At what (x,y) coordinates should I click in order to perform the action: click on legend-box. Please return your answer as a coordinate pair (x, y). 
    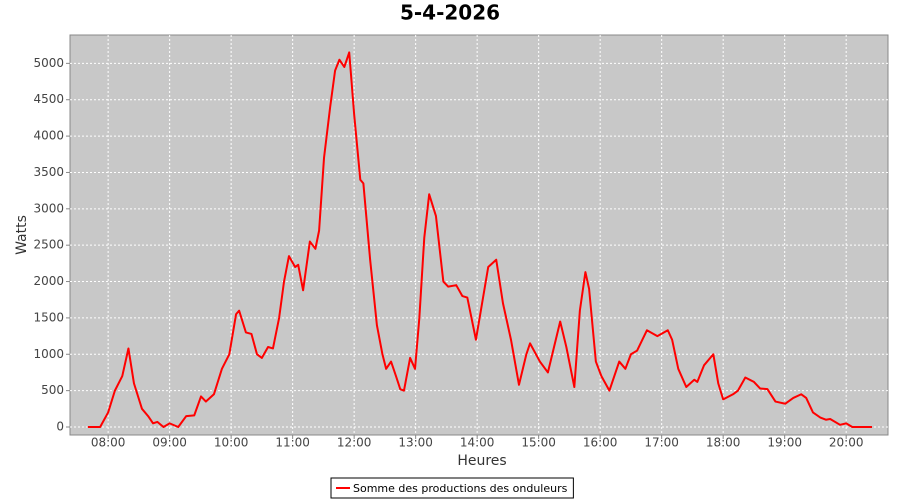
    Looking at the image, I should click on (452, 488).